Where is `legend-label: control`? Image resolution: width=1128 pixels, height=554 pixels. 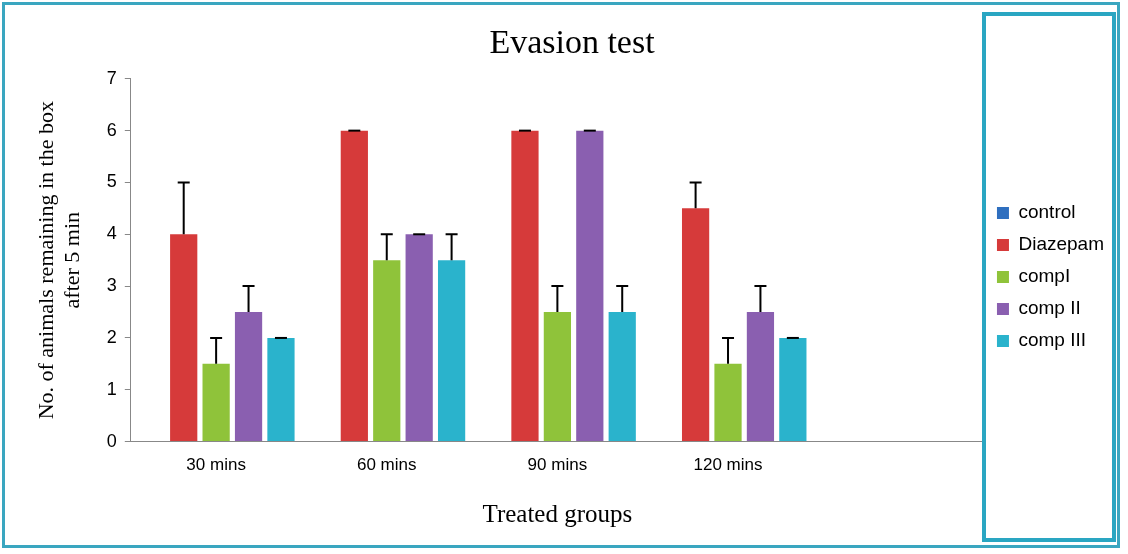 legend-label: control is located at coordinates (1047, 212).